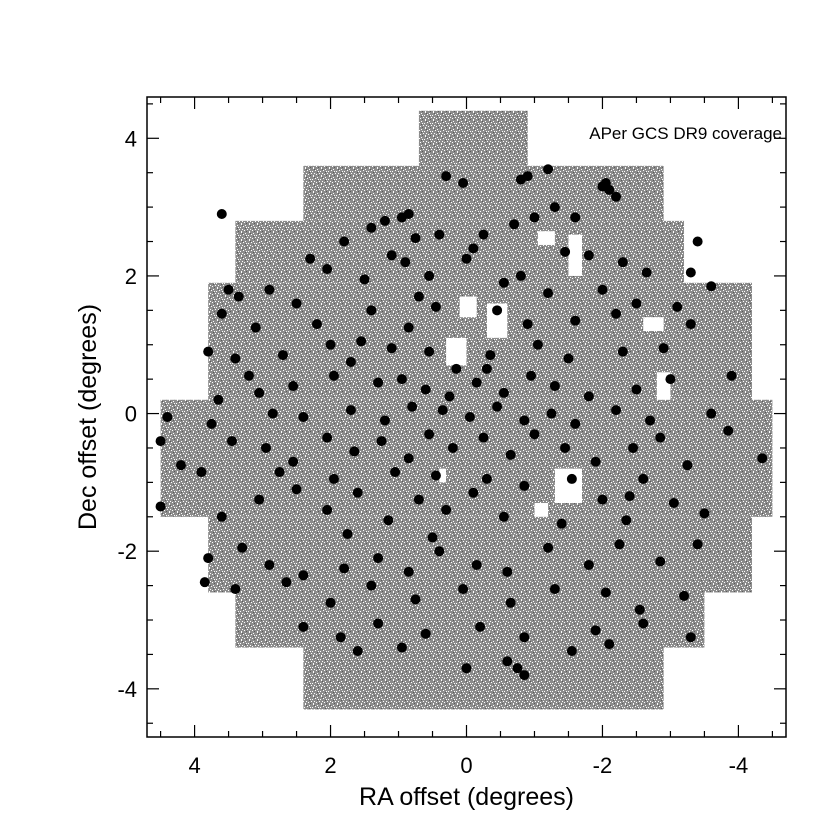  I want to click on coverage-annotation: APer GCS DR9 coverage, so click(685, 133).